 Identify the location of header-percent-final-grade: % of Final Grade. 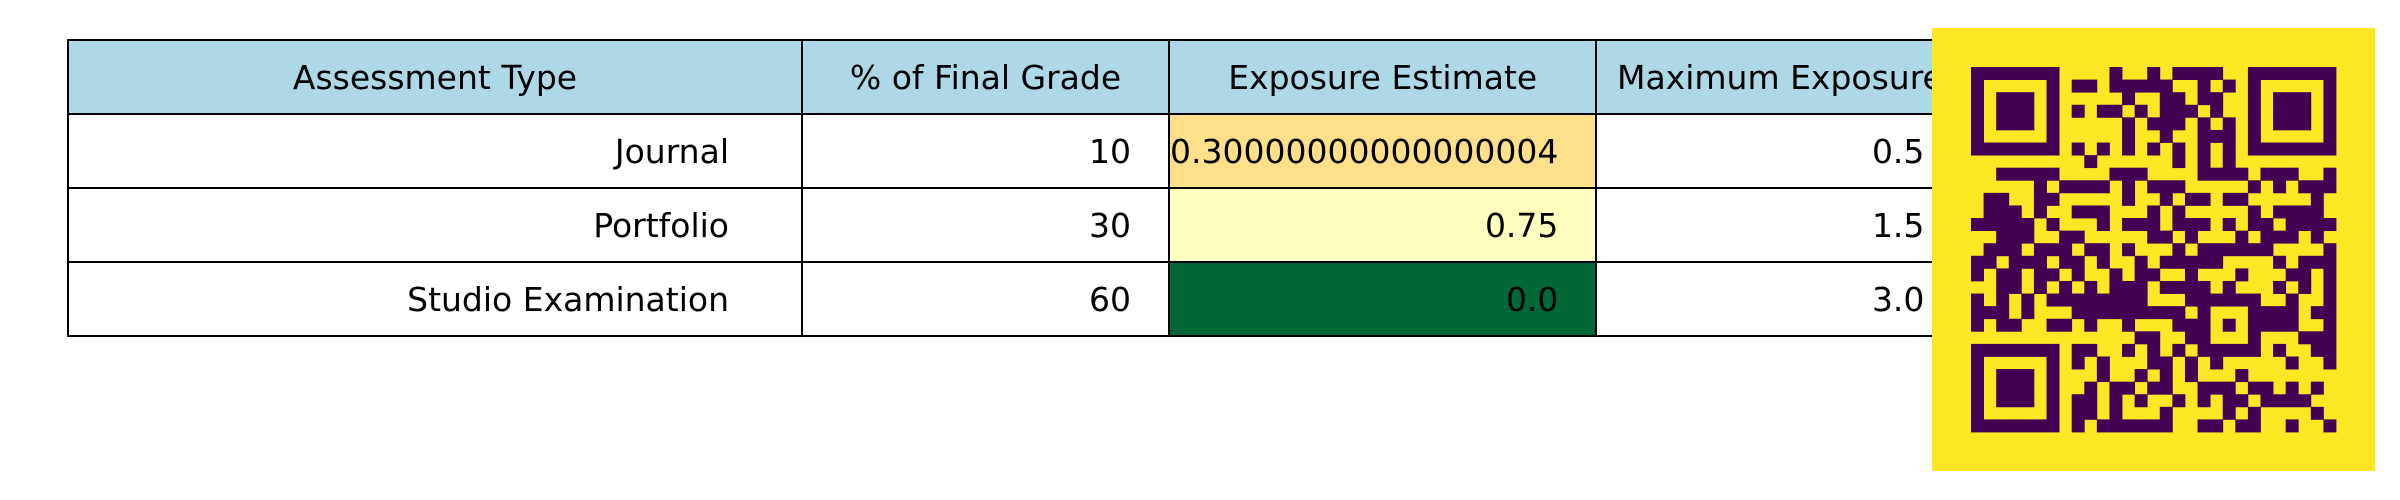
(985, 77).